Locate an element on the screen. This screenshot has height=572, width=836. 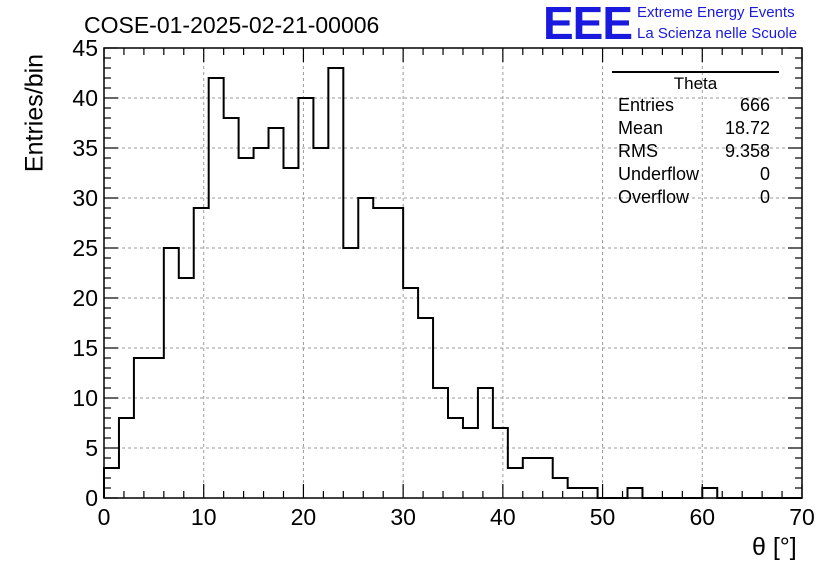
stats-row-underflow: Underflow 0 is located at coordinates (695, 174).